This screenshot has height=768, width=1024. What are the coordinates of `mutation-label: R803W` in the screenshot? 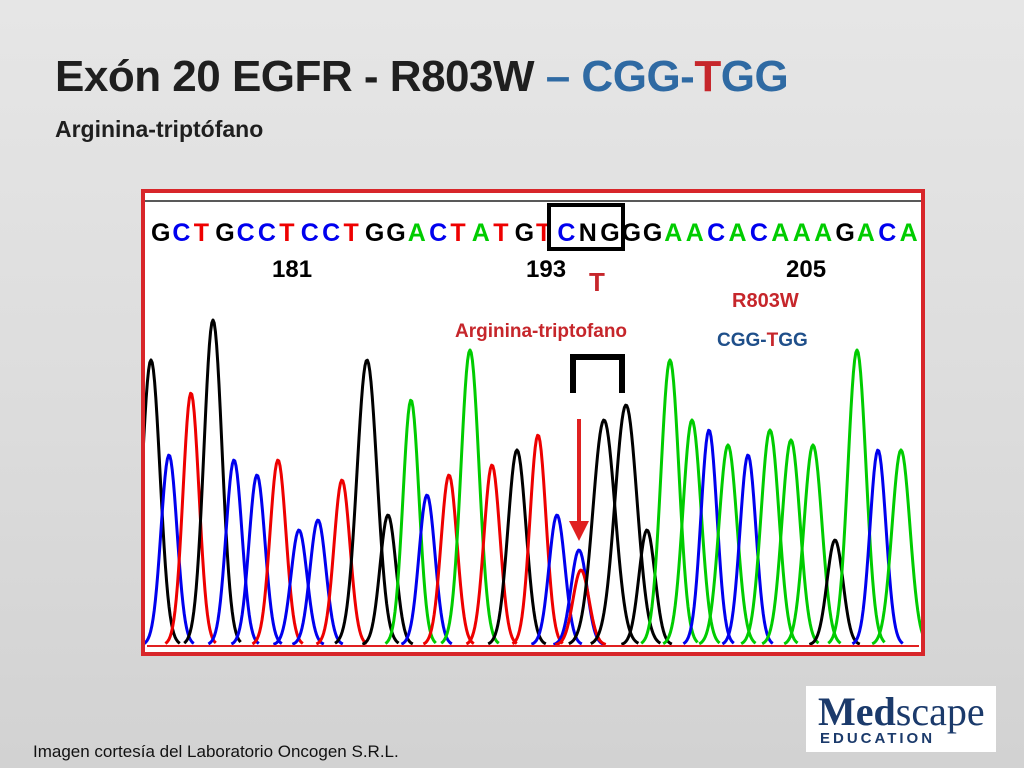 It's located at (765, 301).